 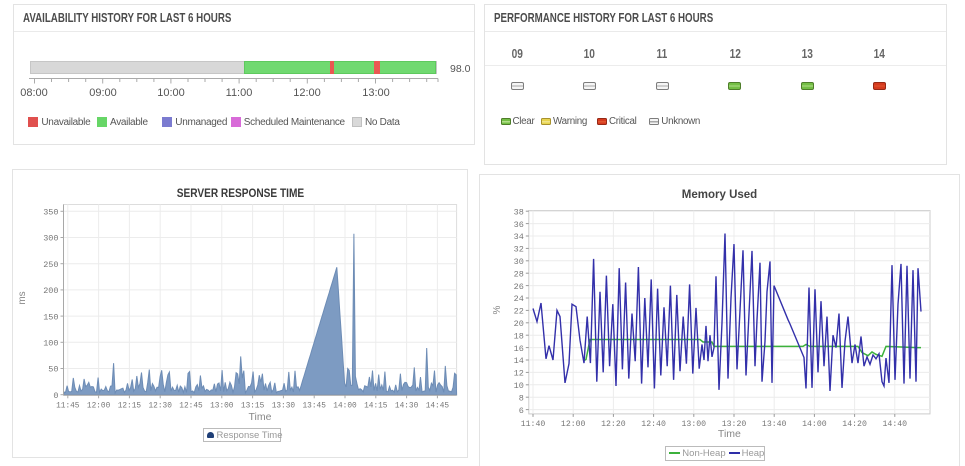 What do you see at coordinates (519, 237) in the screenshot?
I see `svg-text: 34` at bounding box center [519, 237].